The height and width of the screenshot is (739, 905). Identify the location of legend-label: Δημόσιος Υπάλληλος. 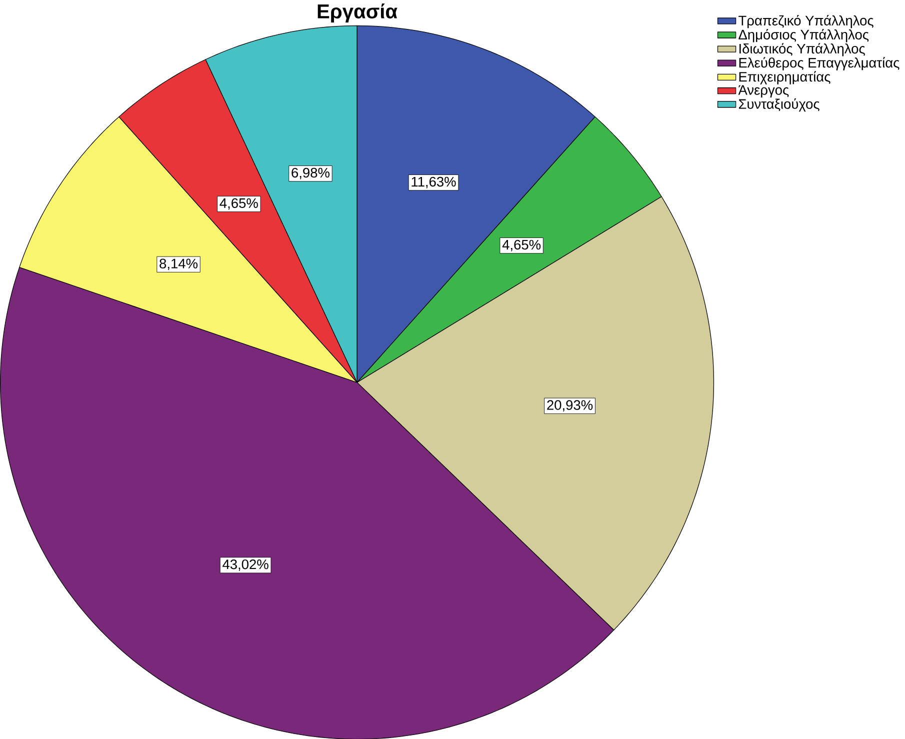
(803, 35).